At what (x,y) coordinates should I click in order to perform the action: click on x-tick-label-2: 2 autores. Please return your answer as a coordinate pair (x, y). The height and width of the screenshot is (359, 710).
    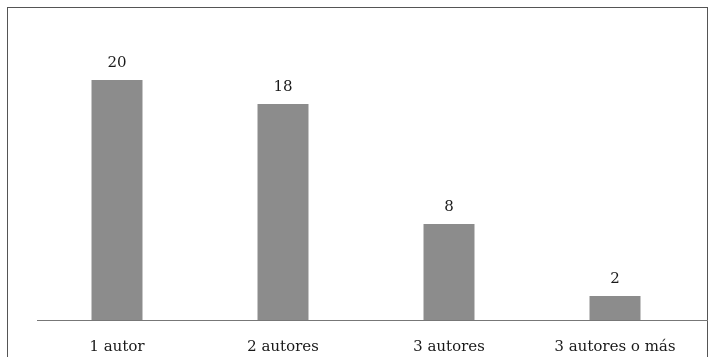
    Looking at the image, I should click on (283, 346).